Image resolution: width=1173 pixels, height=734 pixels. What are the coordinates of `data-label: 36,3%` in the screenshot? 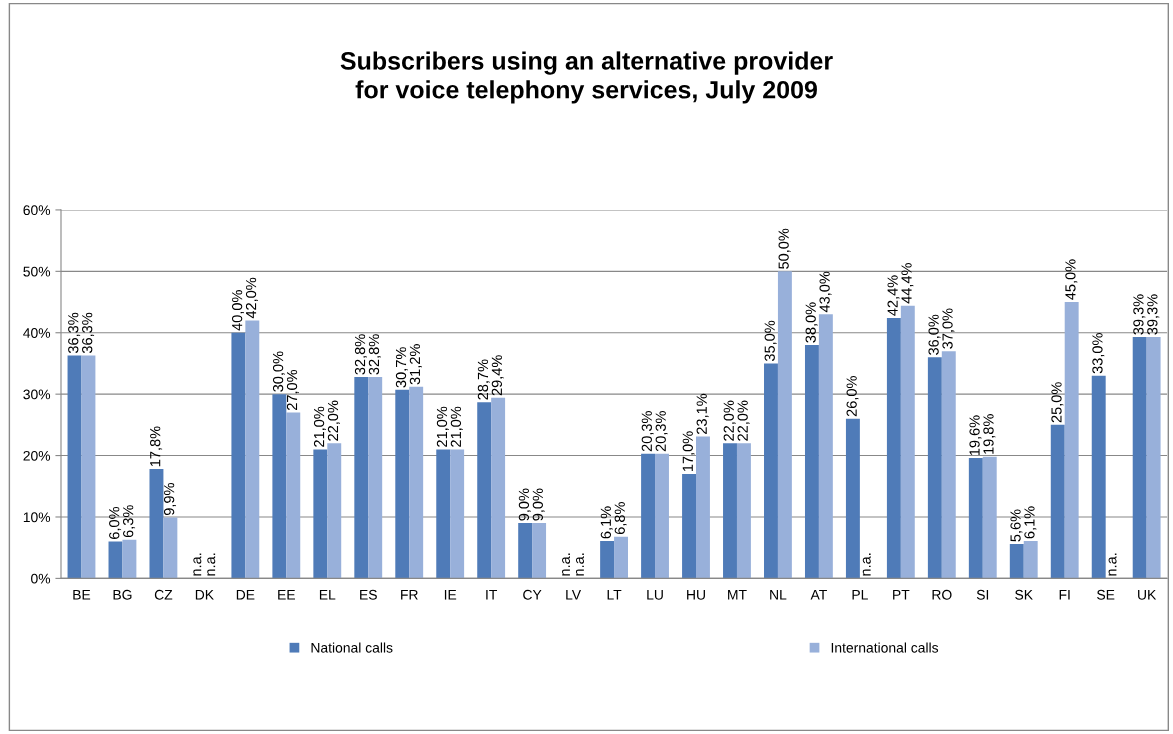 It's located at (74, 333).